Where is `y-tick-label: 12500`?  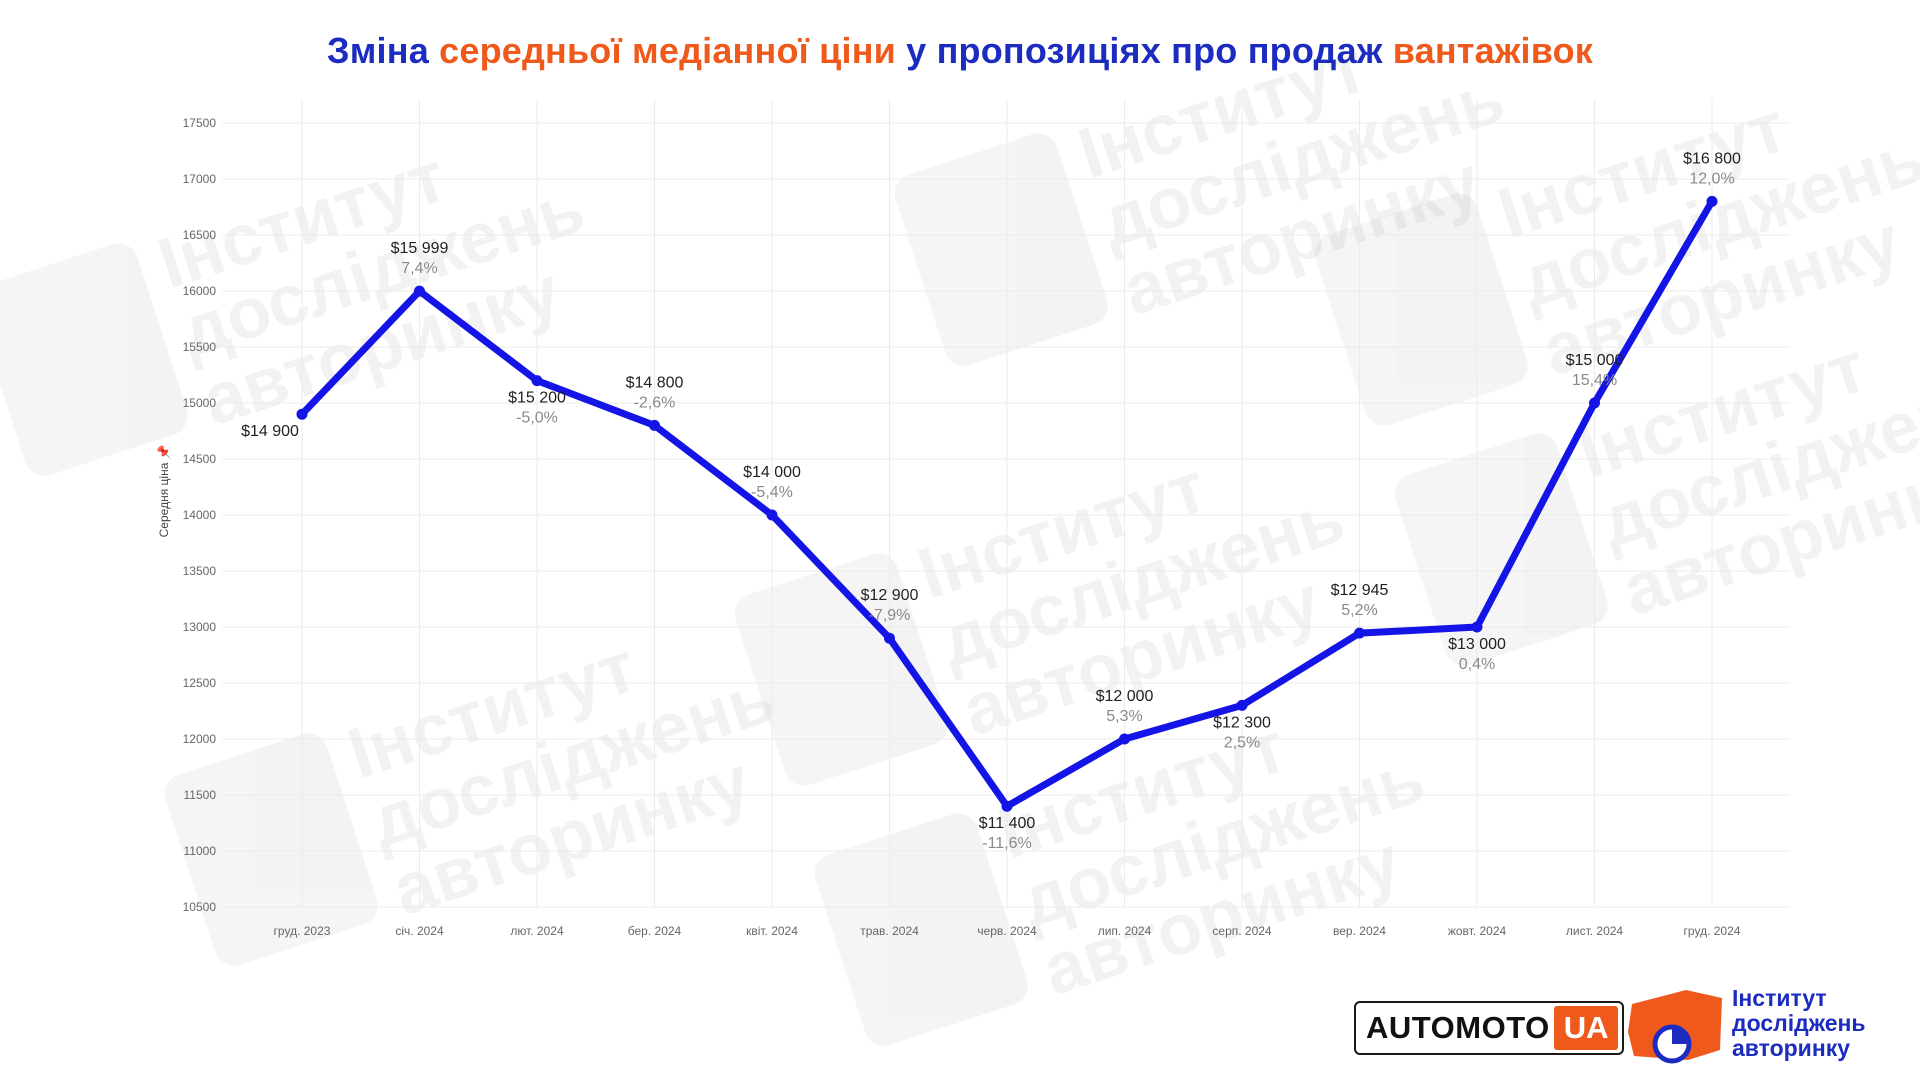 y-tick-label: 12500 is located at coordinates (200, 683).